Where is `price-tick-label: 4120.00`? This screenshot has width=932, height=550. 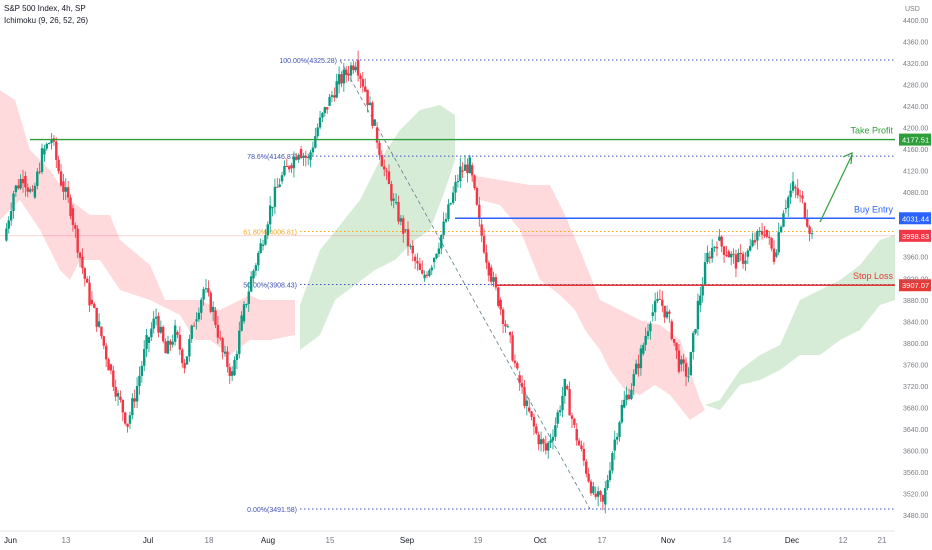
price-tick-label: 4120.00 is located at coordinates (915, 172).